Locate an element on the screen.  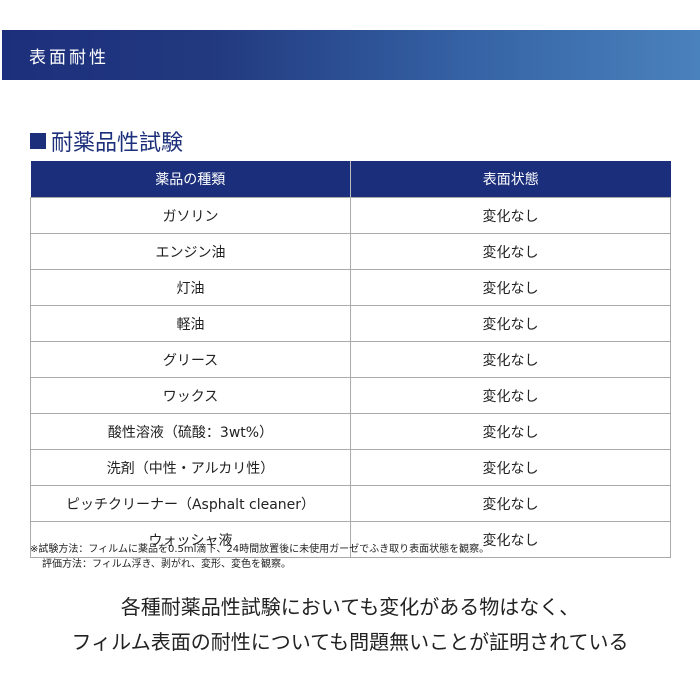
chemical-cell: ワックス is located at coordinates (190, 395).